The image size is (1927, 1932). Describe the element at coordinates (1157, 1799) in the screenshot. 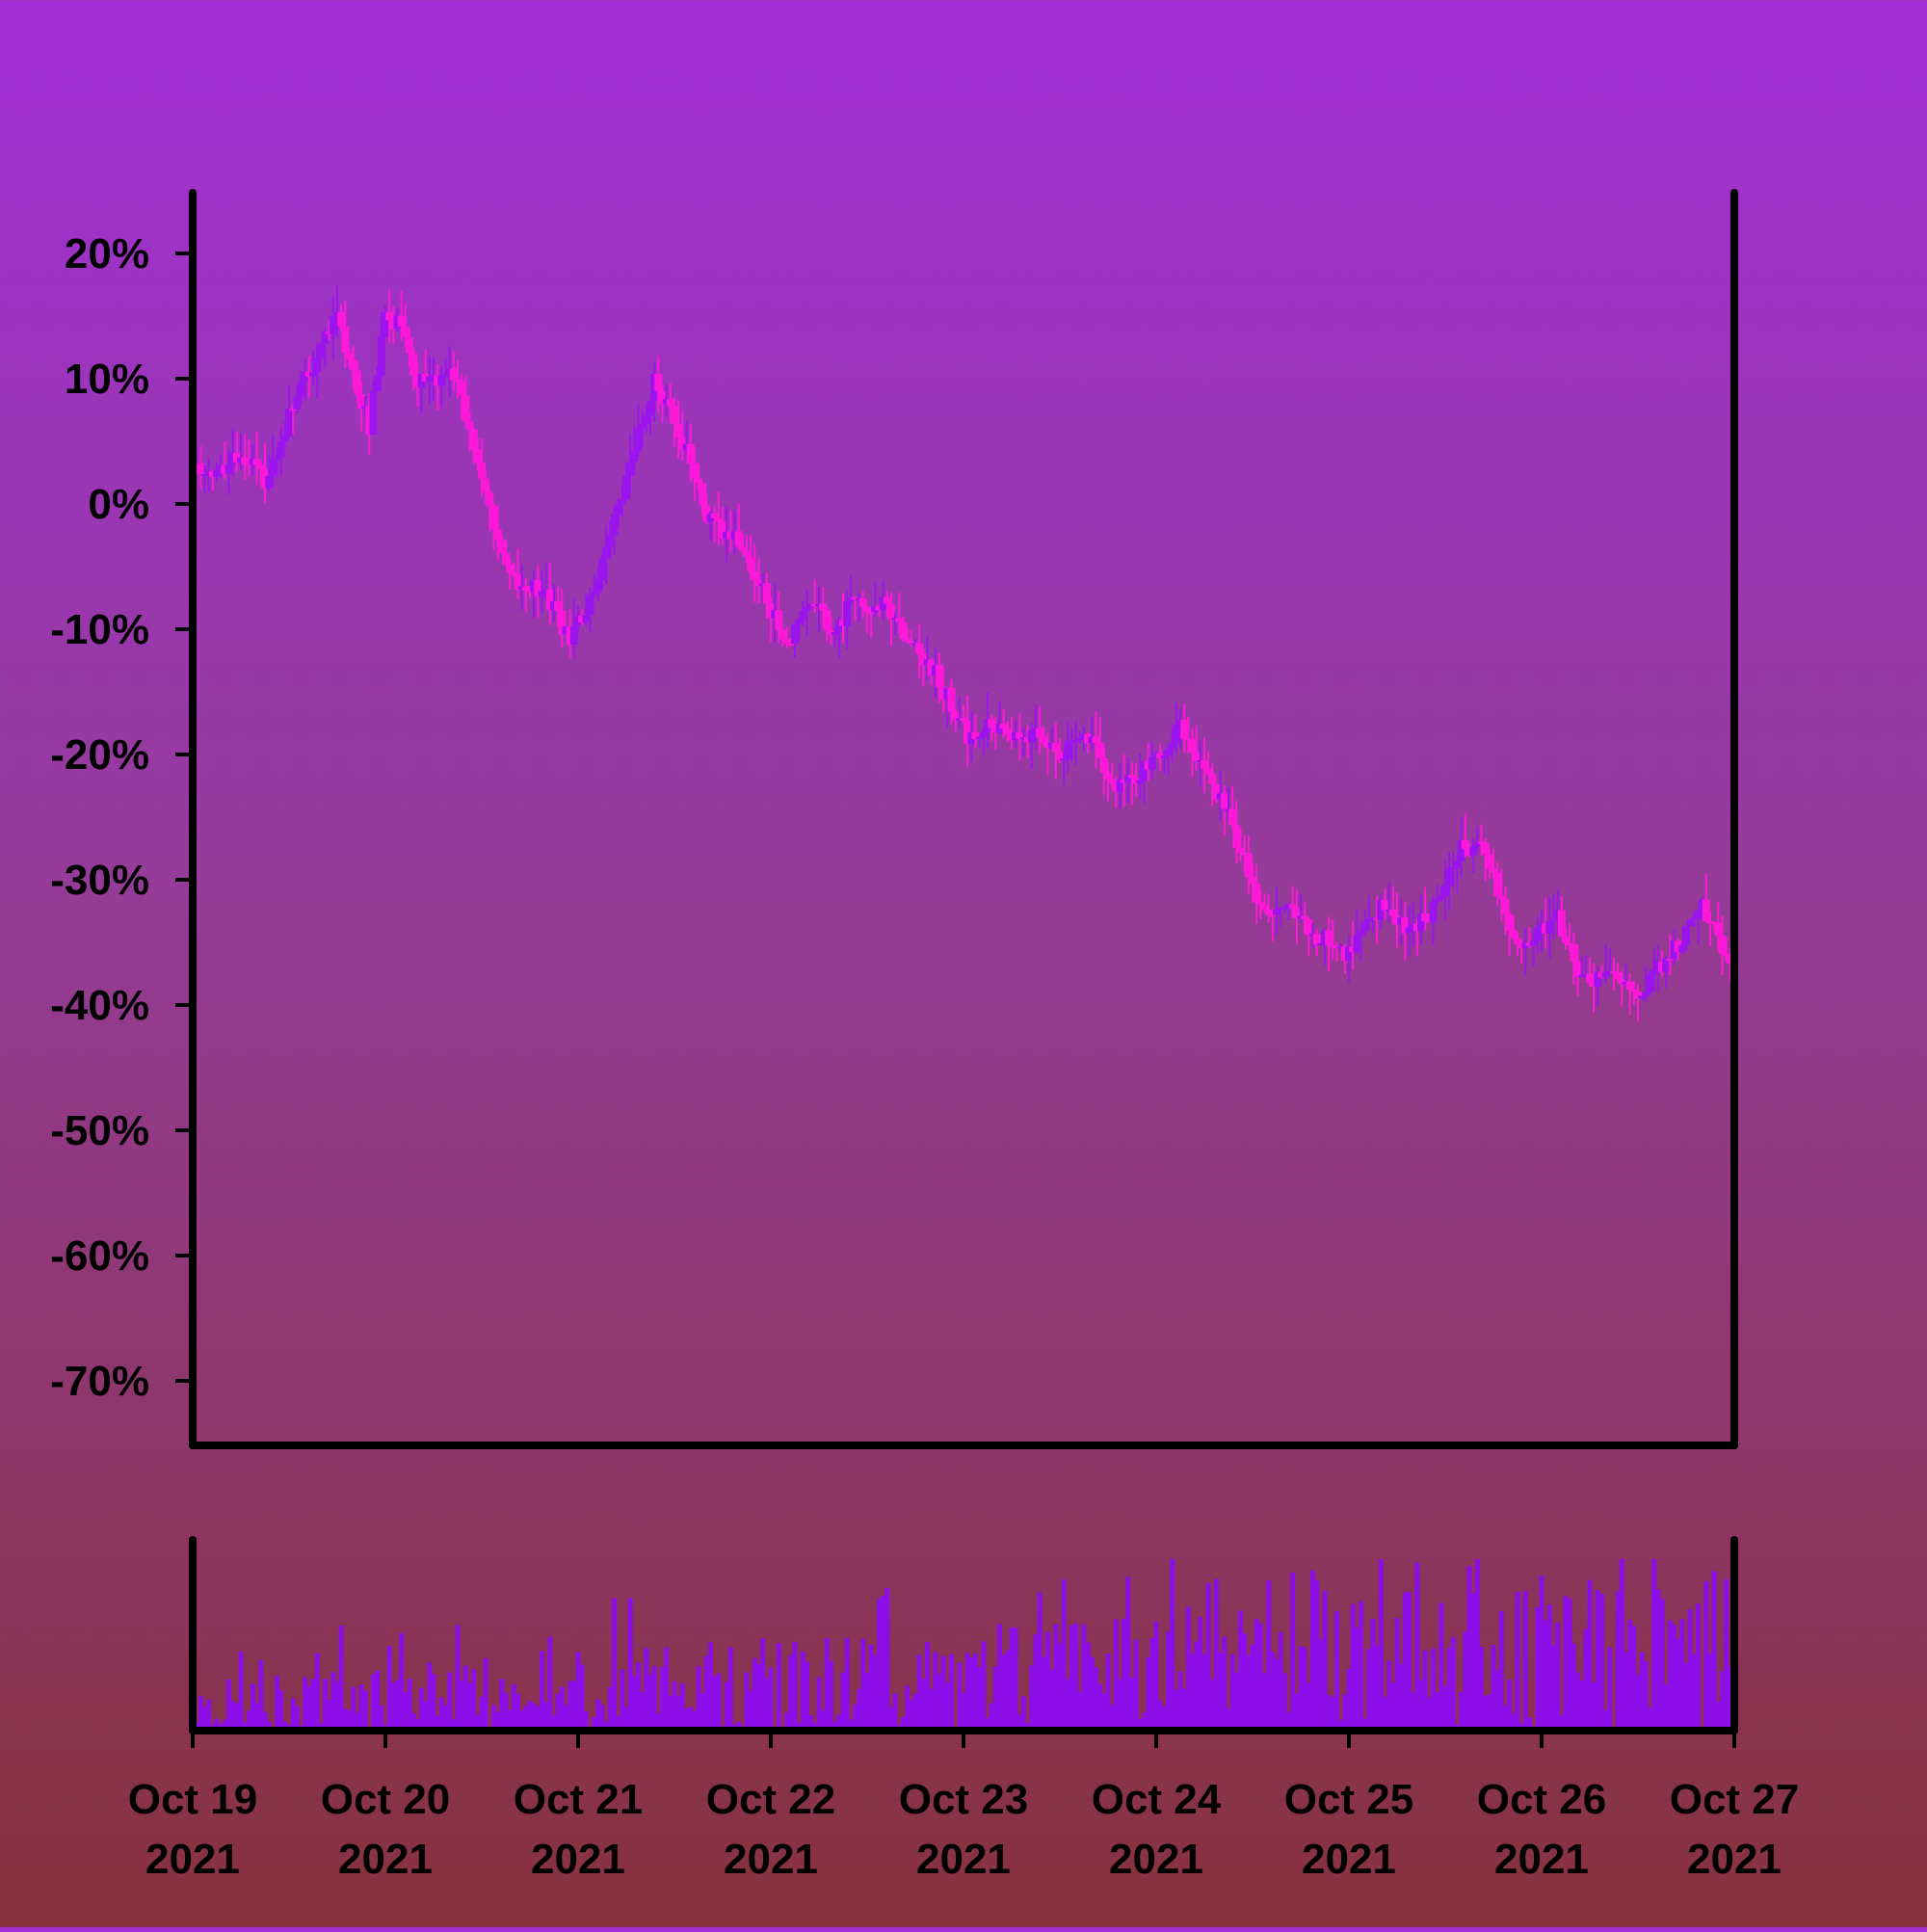

I see `x-tick-label-date: Oct 24` at that location.